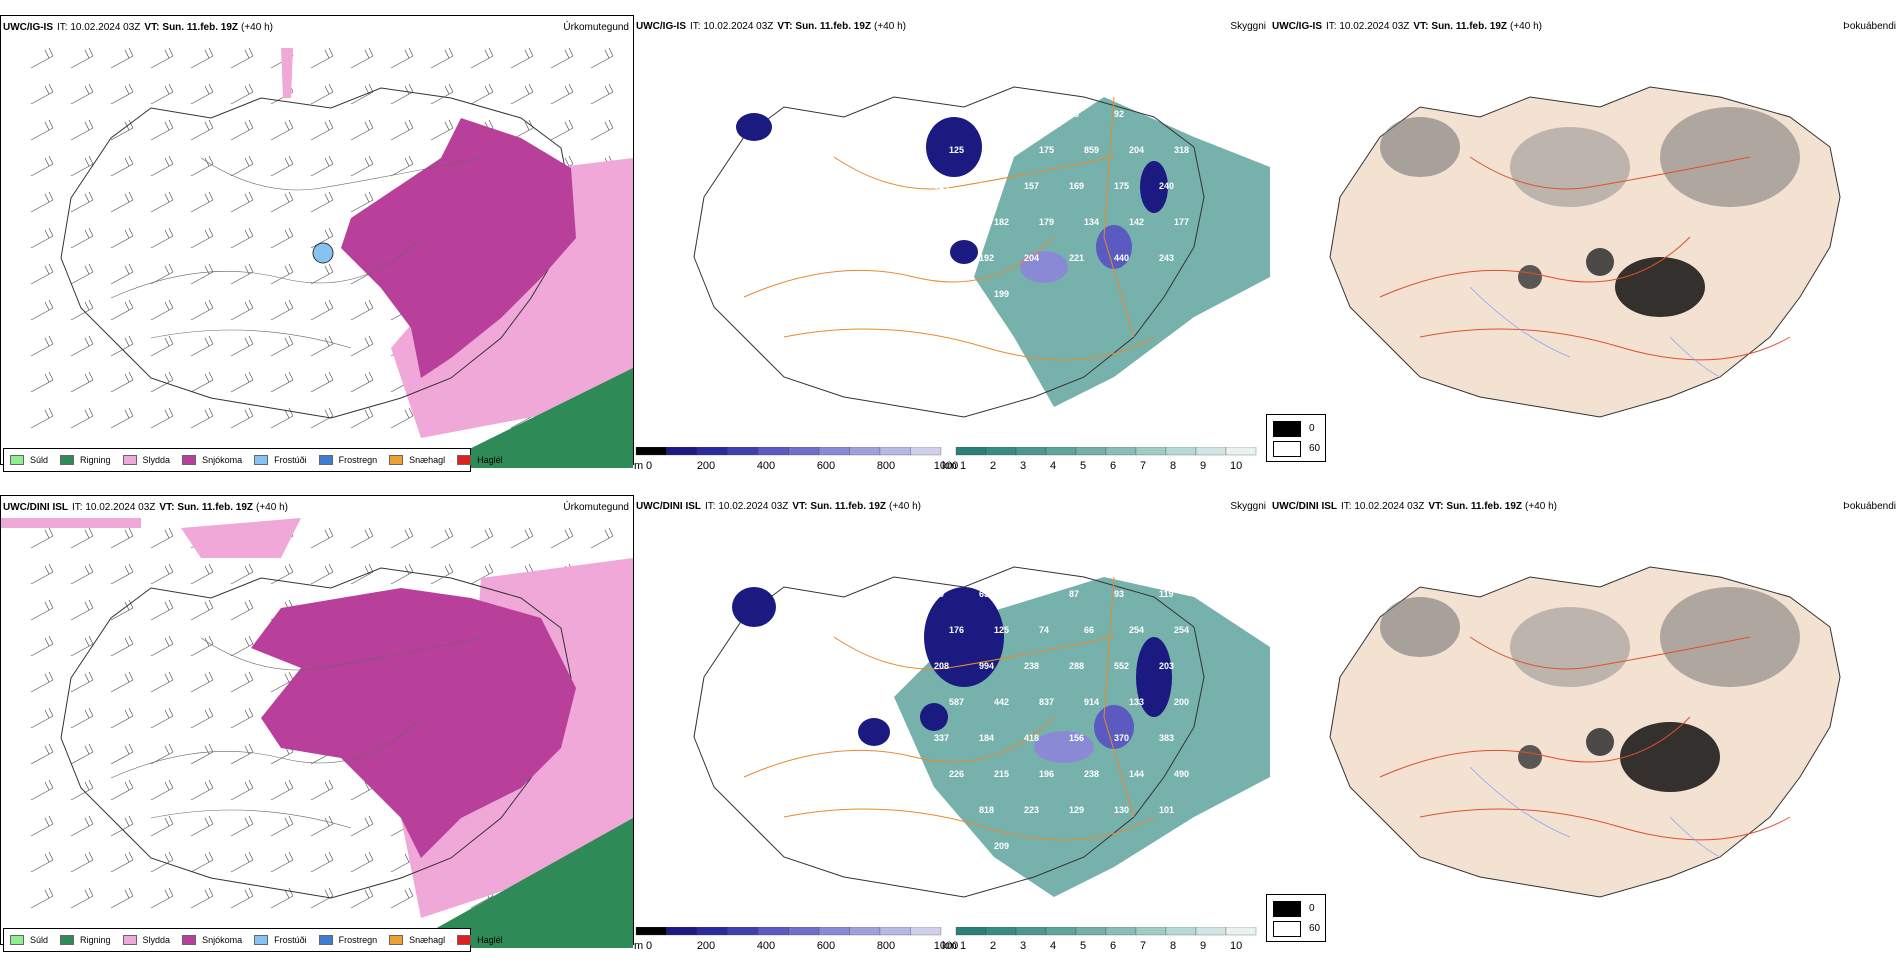  I want to click on vis-bar-tick: 5, so click(1083, 466).